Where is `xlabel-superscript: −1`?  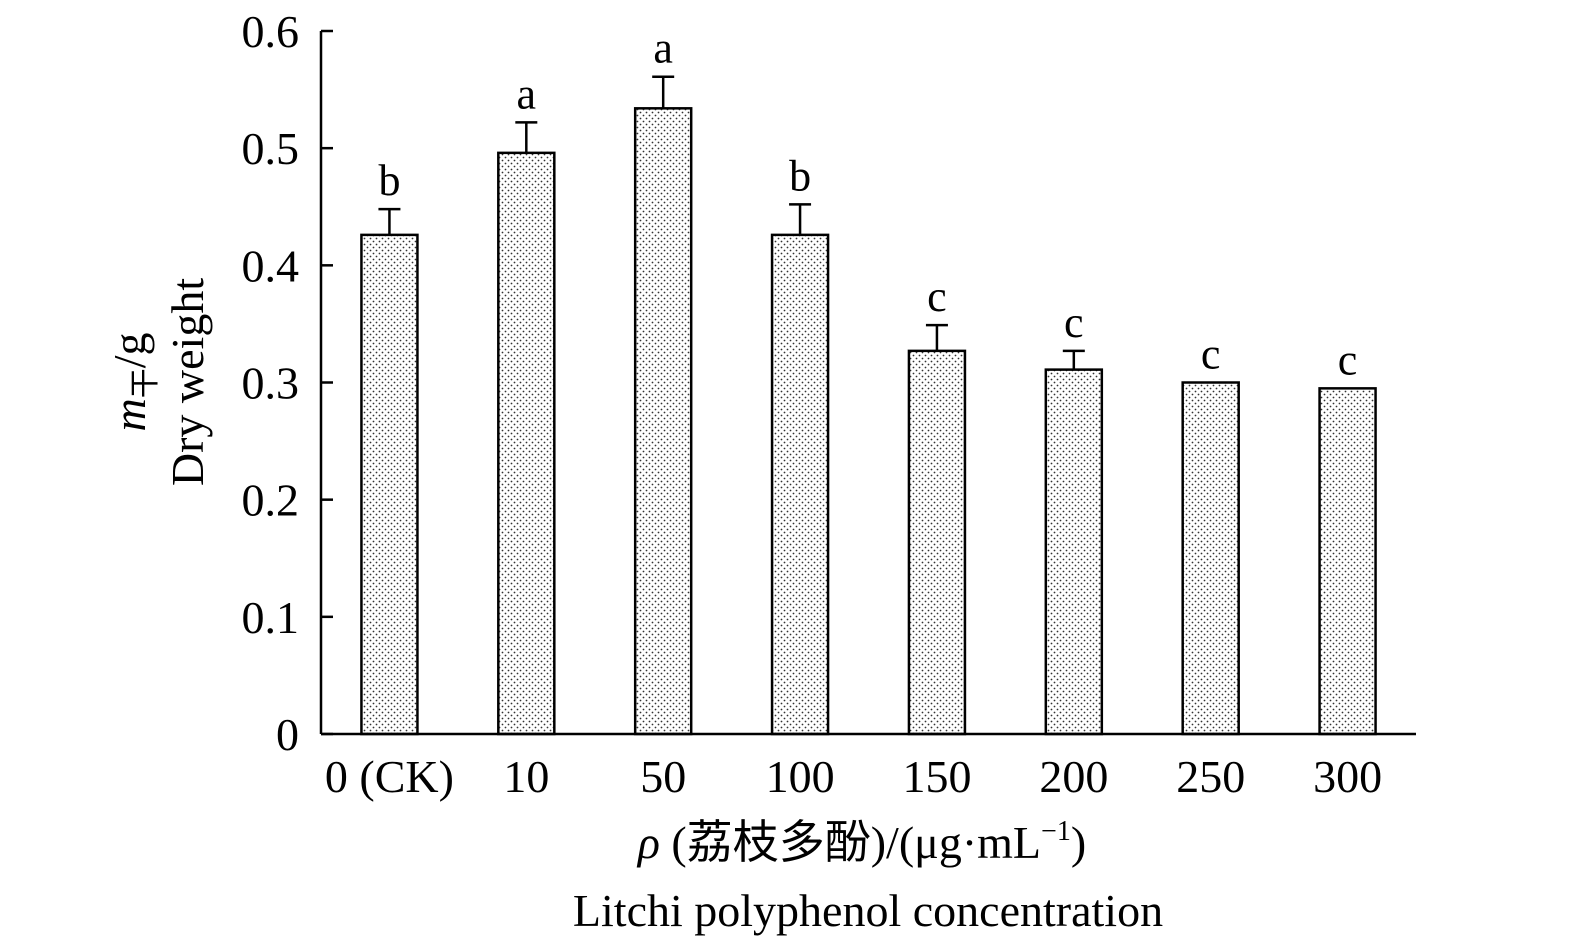 xlabel-superscript: −1 is located at coordinates (1056, 831).